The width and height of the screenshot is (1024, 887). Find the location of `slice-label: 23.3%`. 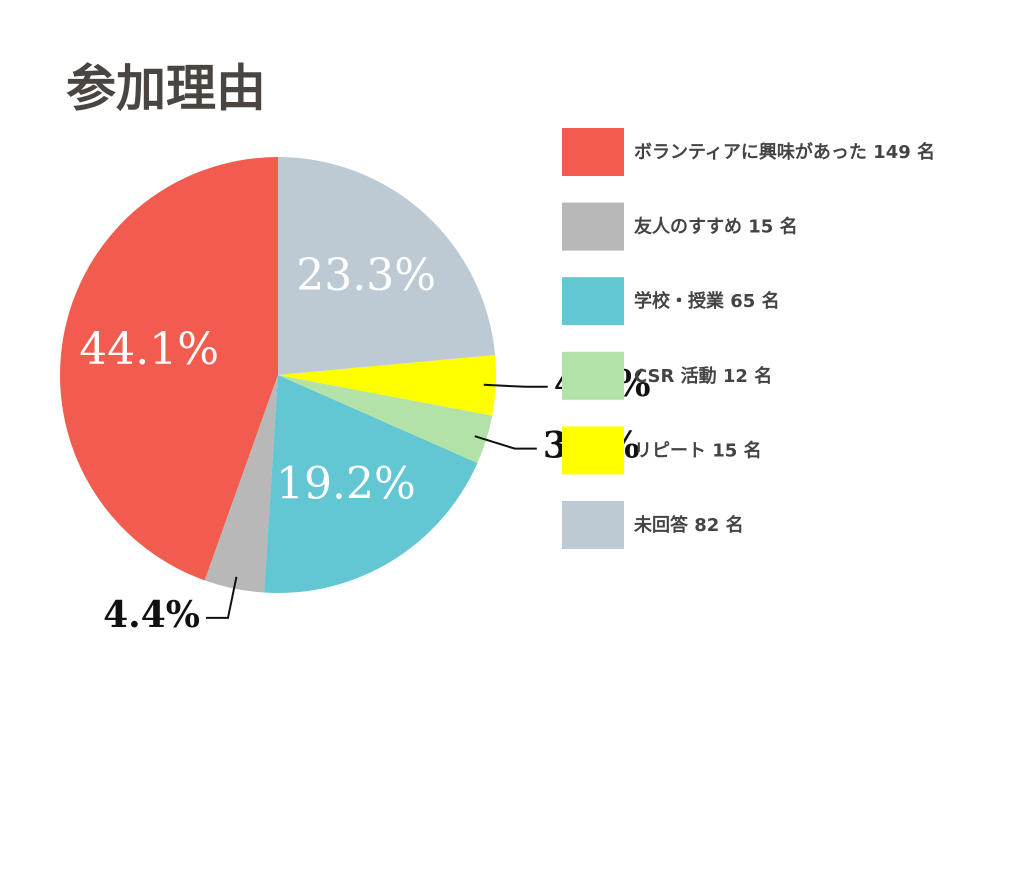

slice-label: 23.3% is located at coordinates (366, 275).